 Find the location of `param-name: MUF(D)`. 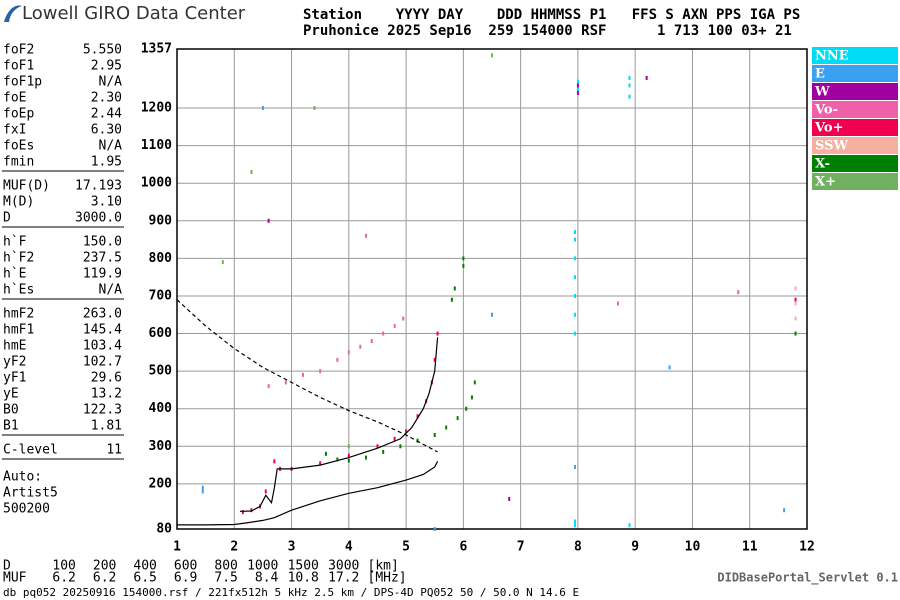

param-name: MUF(D) is located at coordinates (26, 186).